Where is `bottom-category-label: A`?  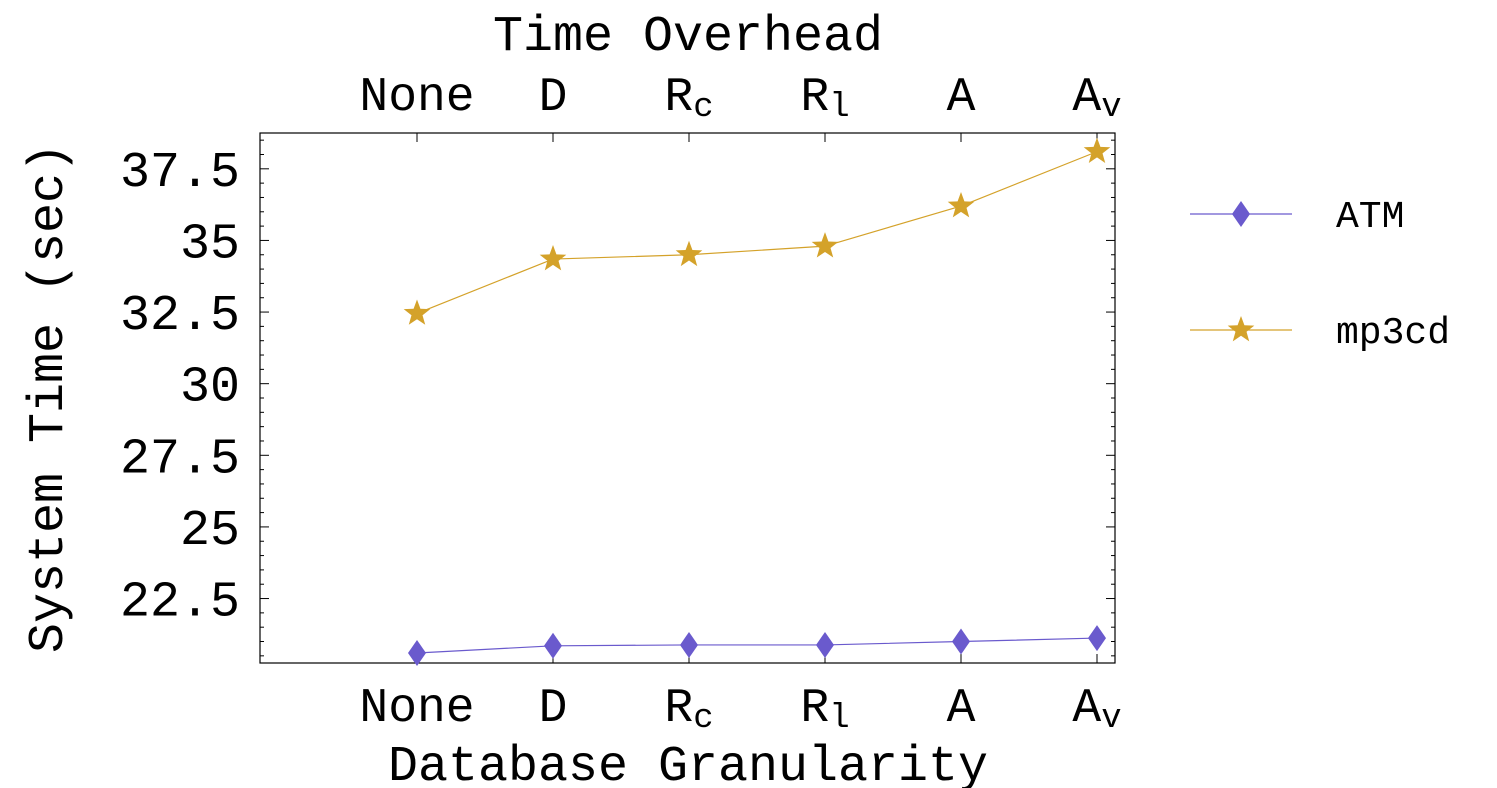
bottom-category-label: A is located at coordinates (961, 709).